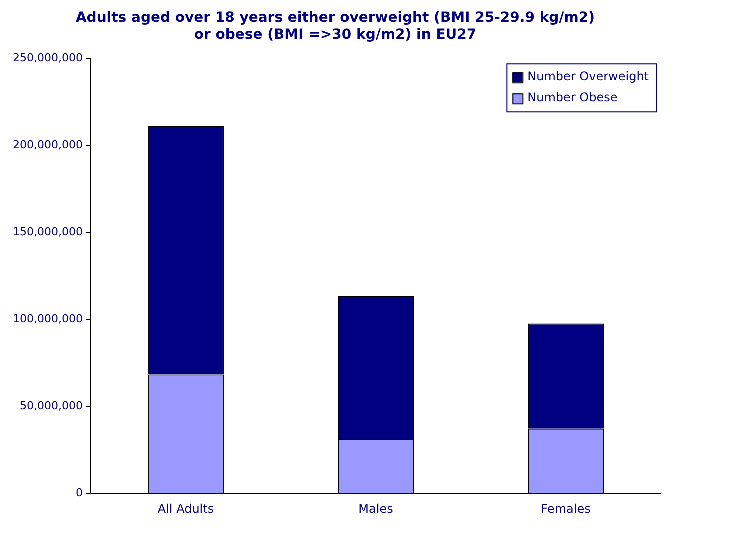 The image size is (751, 545). What do you see at coordinates (186, 509) in the screenshot?
I see `x-tick-label: All Adults` at bounding box center [186, 509].